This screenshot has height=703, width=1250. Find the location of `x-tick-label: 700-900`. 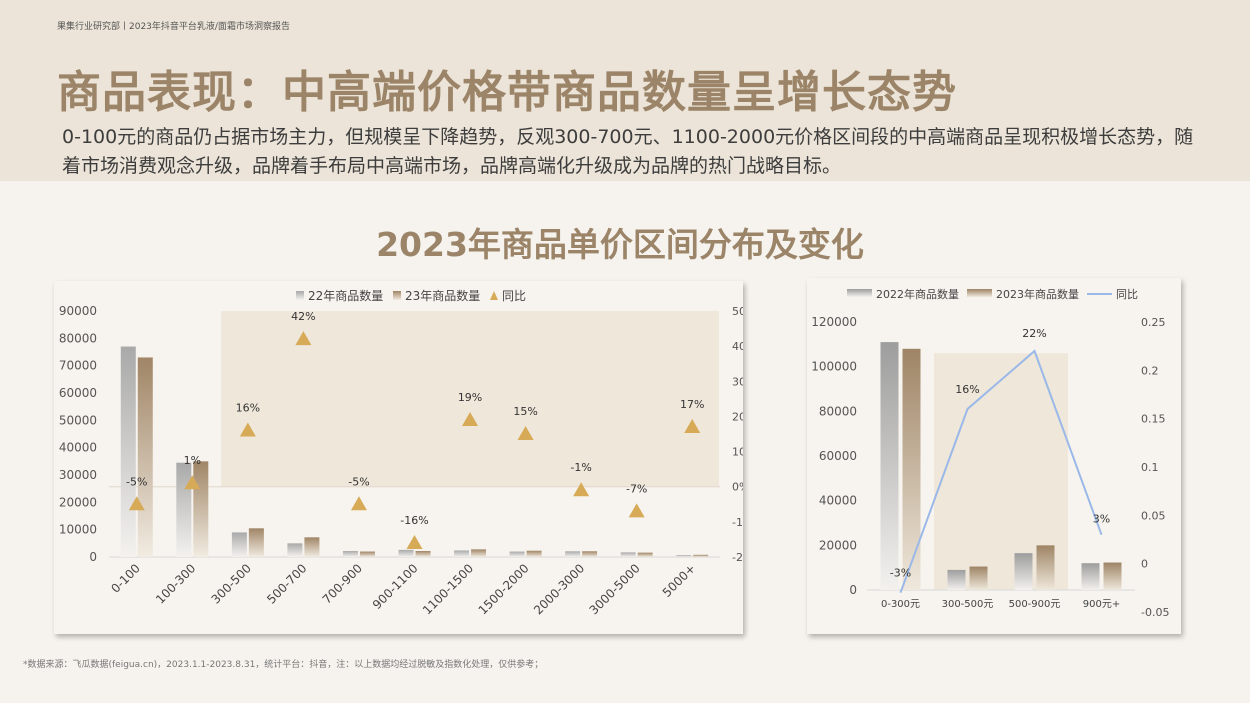

x-tick-label: 700-900 is located at coordinates (342, 583).